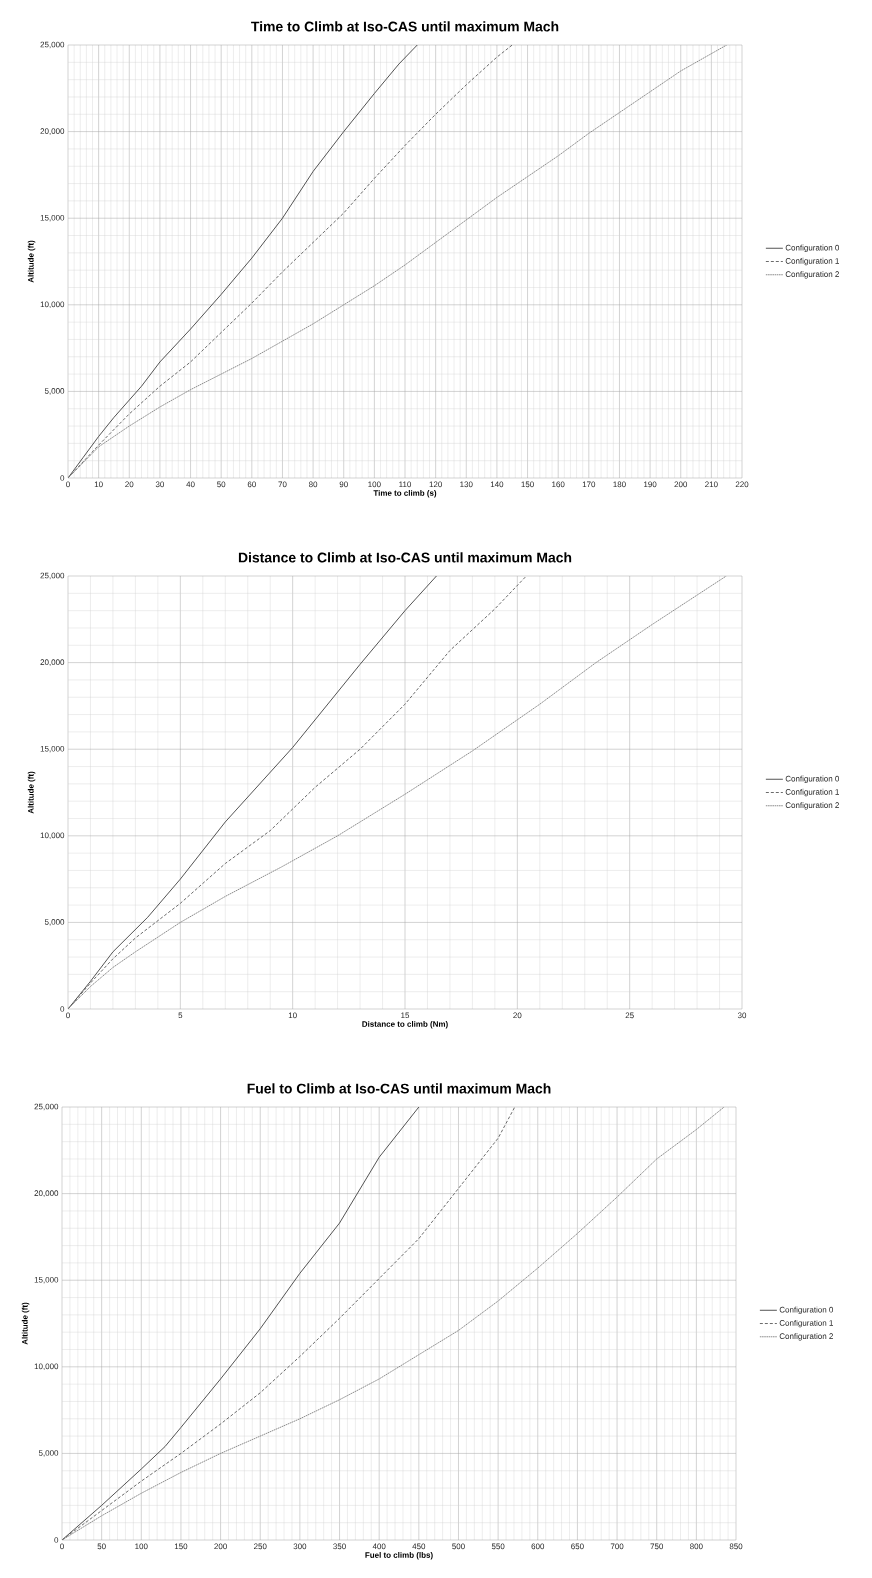 This screenshot has height=1578, width=872. Describe the element at coordinates (405, 26) in the screenshot. I see `chart-title: Time to Climb at Iso-CAS until maximum Mach` at that location.